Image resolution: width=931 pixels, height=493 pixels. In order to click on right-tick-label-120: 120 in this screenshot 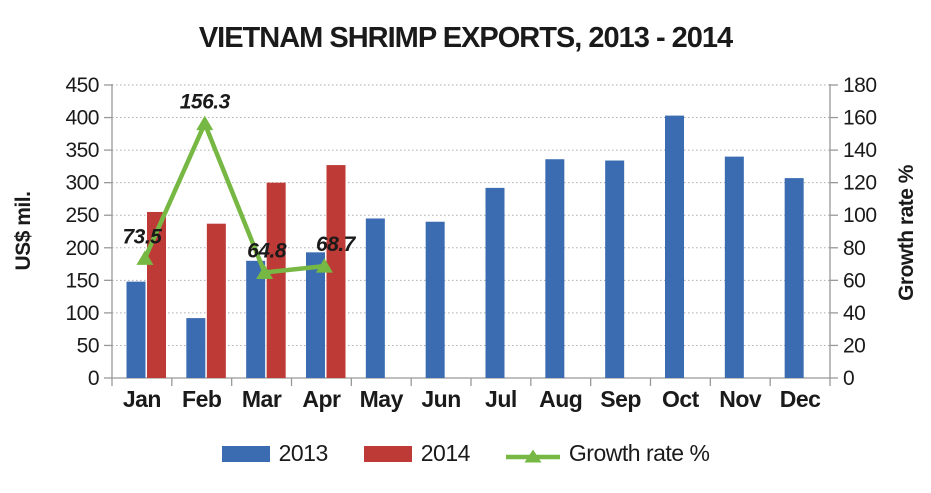, I will do `click(860, 183)`.